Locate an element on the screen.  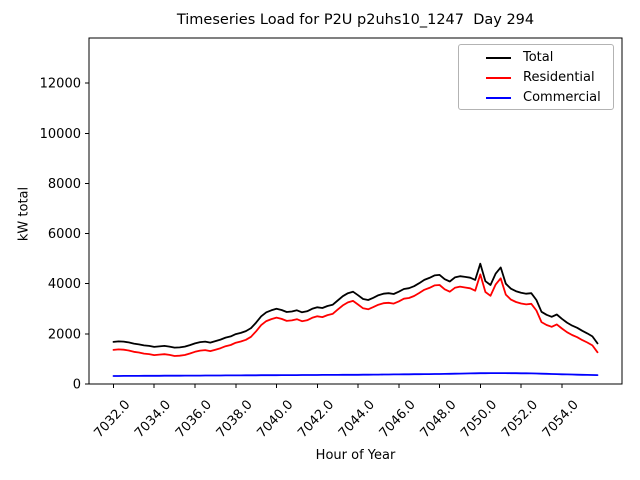
legend-label-commercial: Commercial is located at coordinates (562, 97).